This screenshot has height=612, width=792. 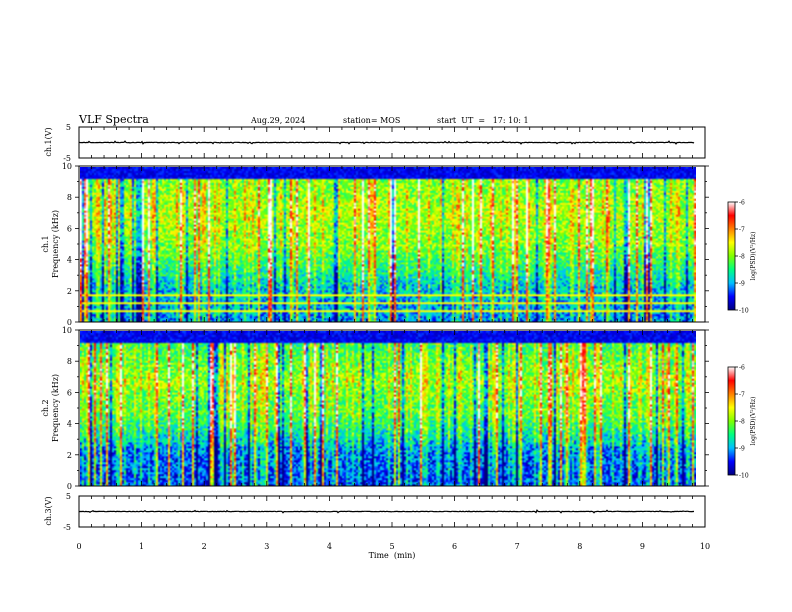 I want to click on ch1-channel-label: ch.1, so click(x=45, y=243).